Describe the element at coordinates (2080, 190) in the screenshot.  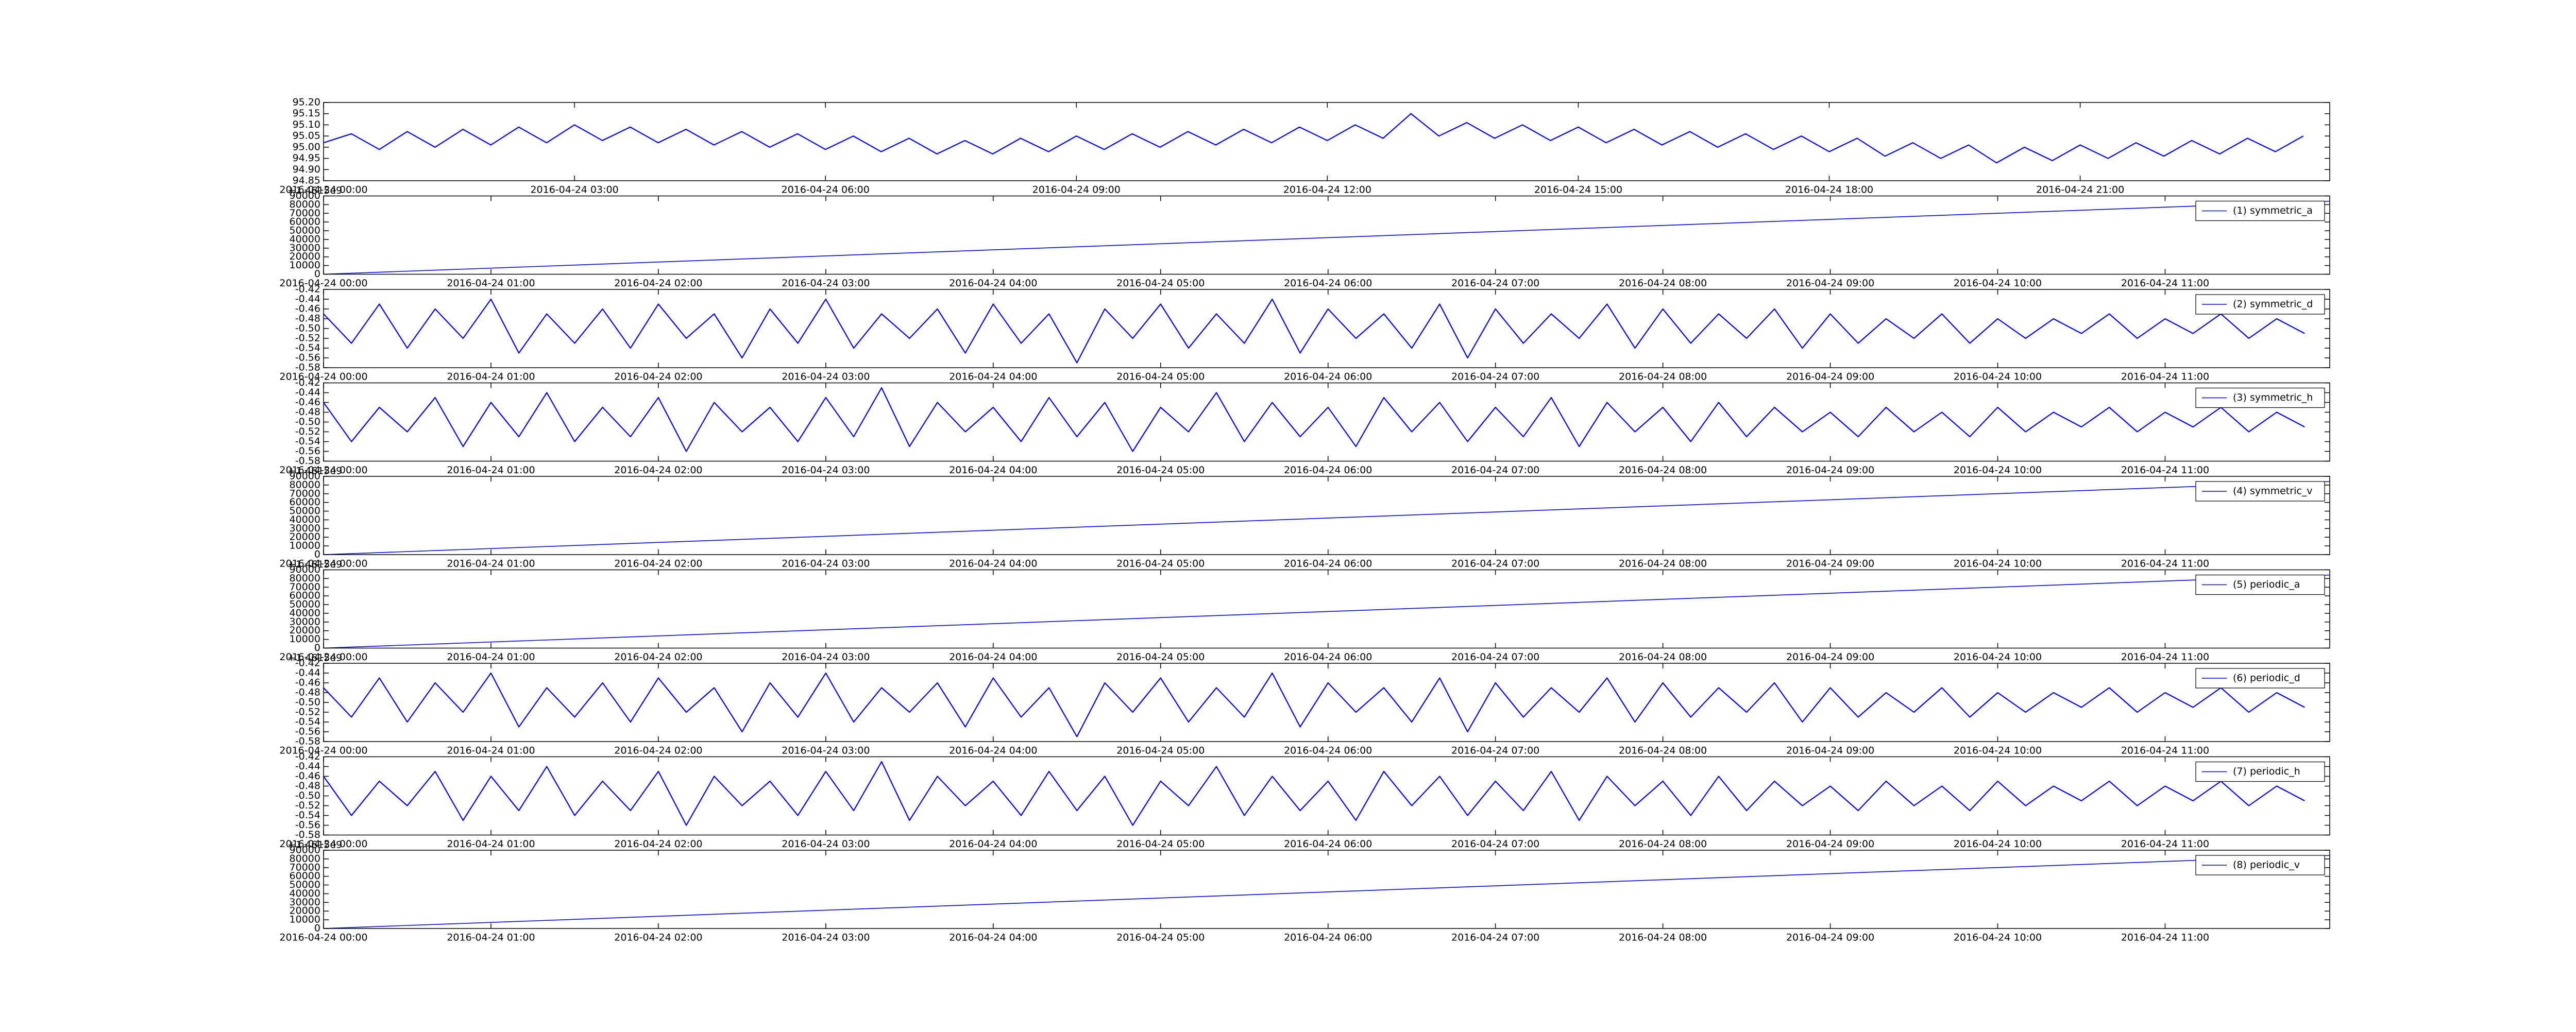
I see `x-tick-label: 2016-04-24 21:00` at that location.